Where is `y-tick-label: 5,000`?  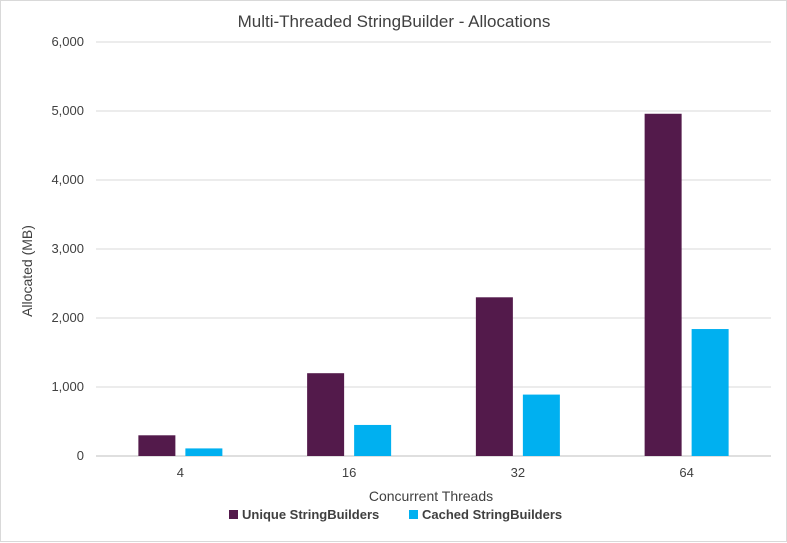
y-tick-label: 5,000 is located at coordinates (67, 110).